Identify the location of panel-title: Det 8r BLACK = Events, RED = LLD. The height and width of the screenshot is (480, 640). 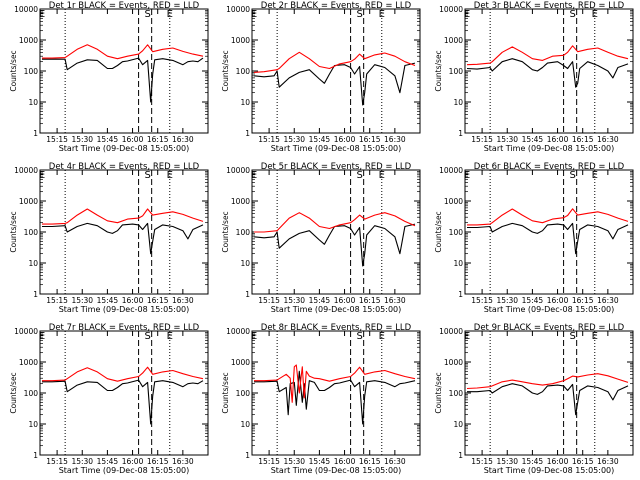
(336, 328).